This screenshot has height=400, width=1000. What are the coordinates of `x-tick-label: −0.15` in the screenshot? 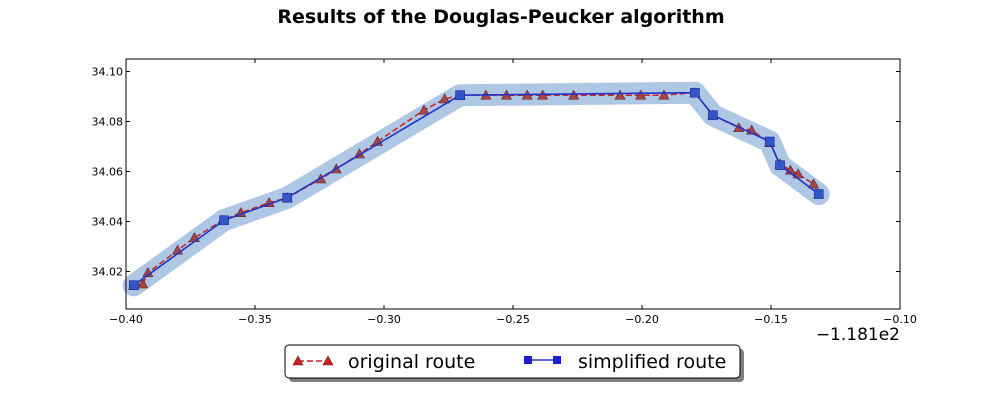 It's located at (771, 319).